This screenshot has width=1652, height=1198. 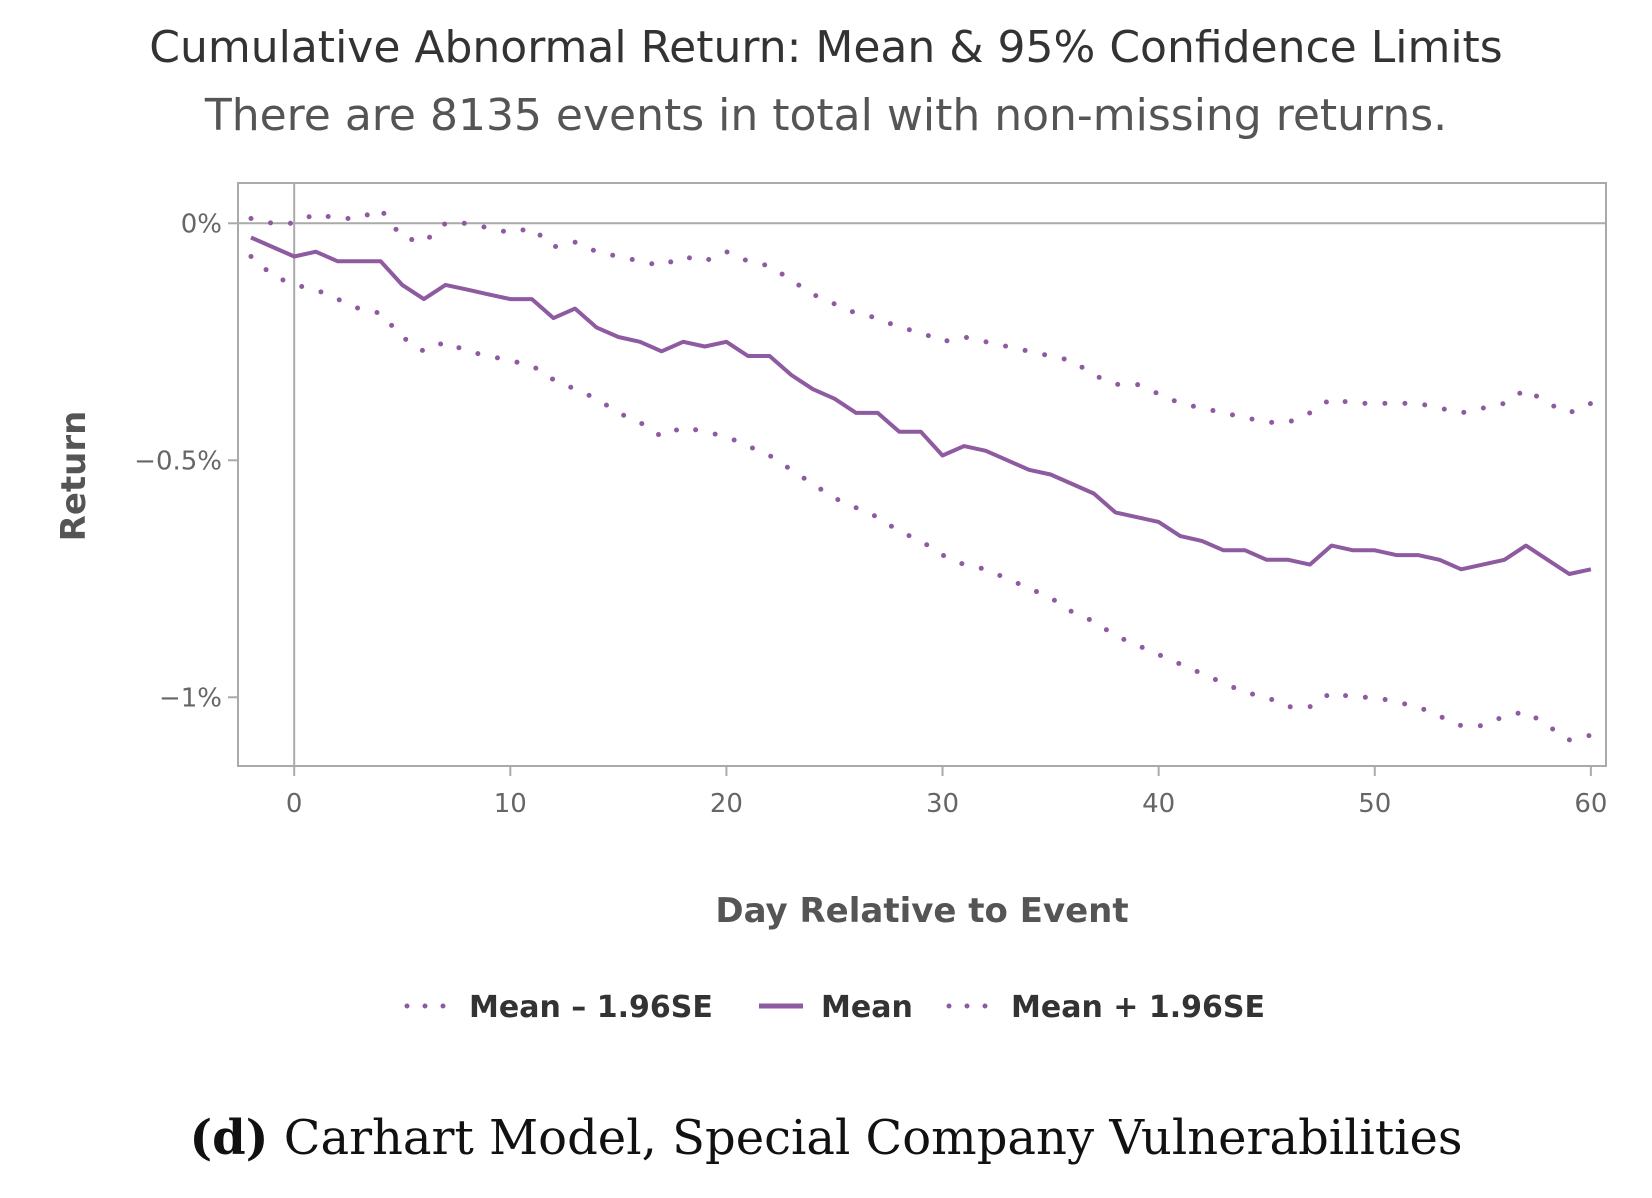 I want to click on legend-label-1: Mean, so click(x=867, y=1007).